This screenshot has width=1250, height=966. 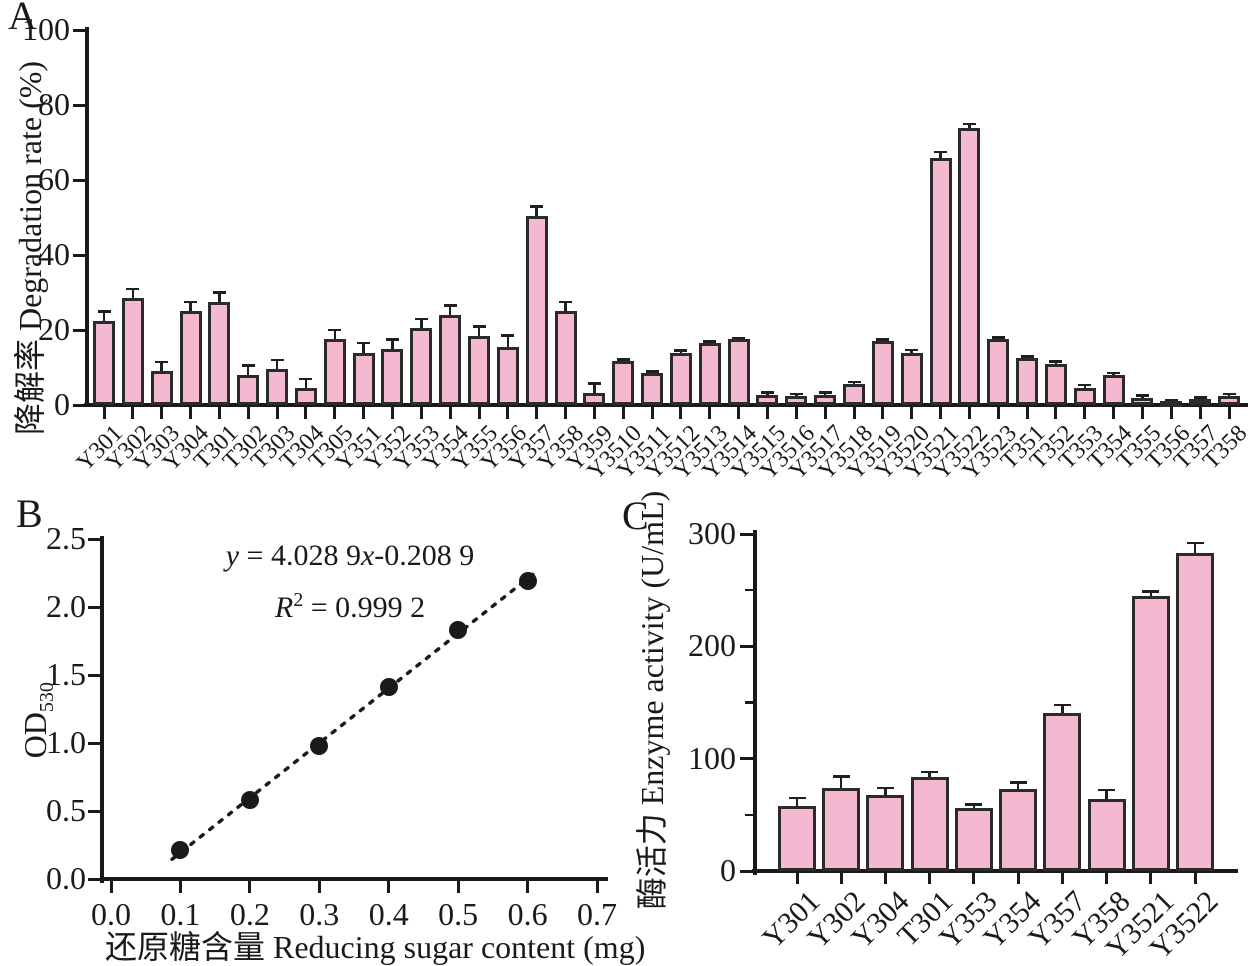 I want to click on bar-T357, so click(x=1200, y=402).